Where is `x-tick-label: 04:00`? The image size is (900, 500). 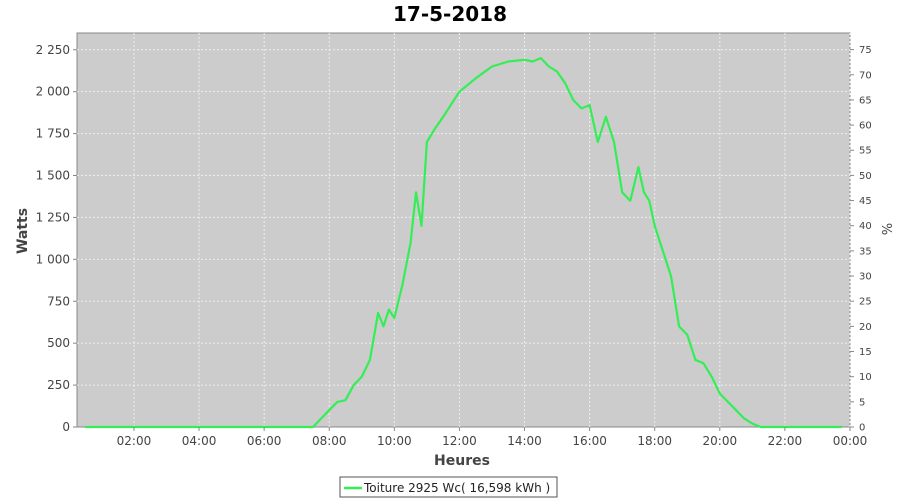 x-tick-label: 04:00 is located at coordinates (199, 441).